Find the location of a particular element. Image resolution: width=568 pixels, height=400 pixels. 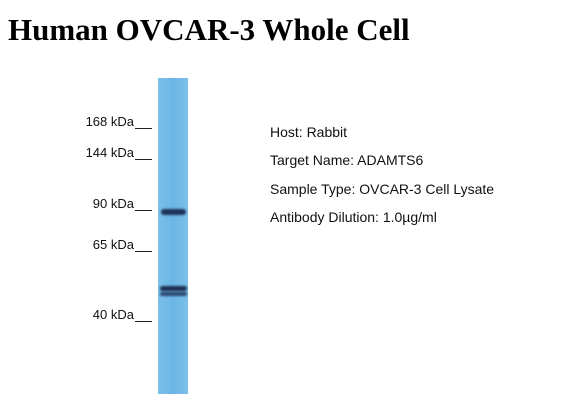

lane is located at coordinates (173, 236).